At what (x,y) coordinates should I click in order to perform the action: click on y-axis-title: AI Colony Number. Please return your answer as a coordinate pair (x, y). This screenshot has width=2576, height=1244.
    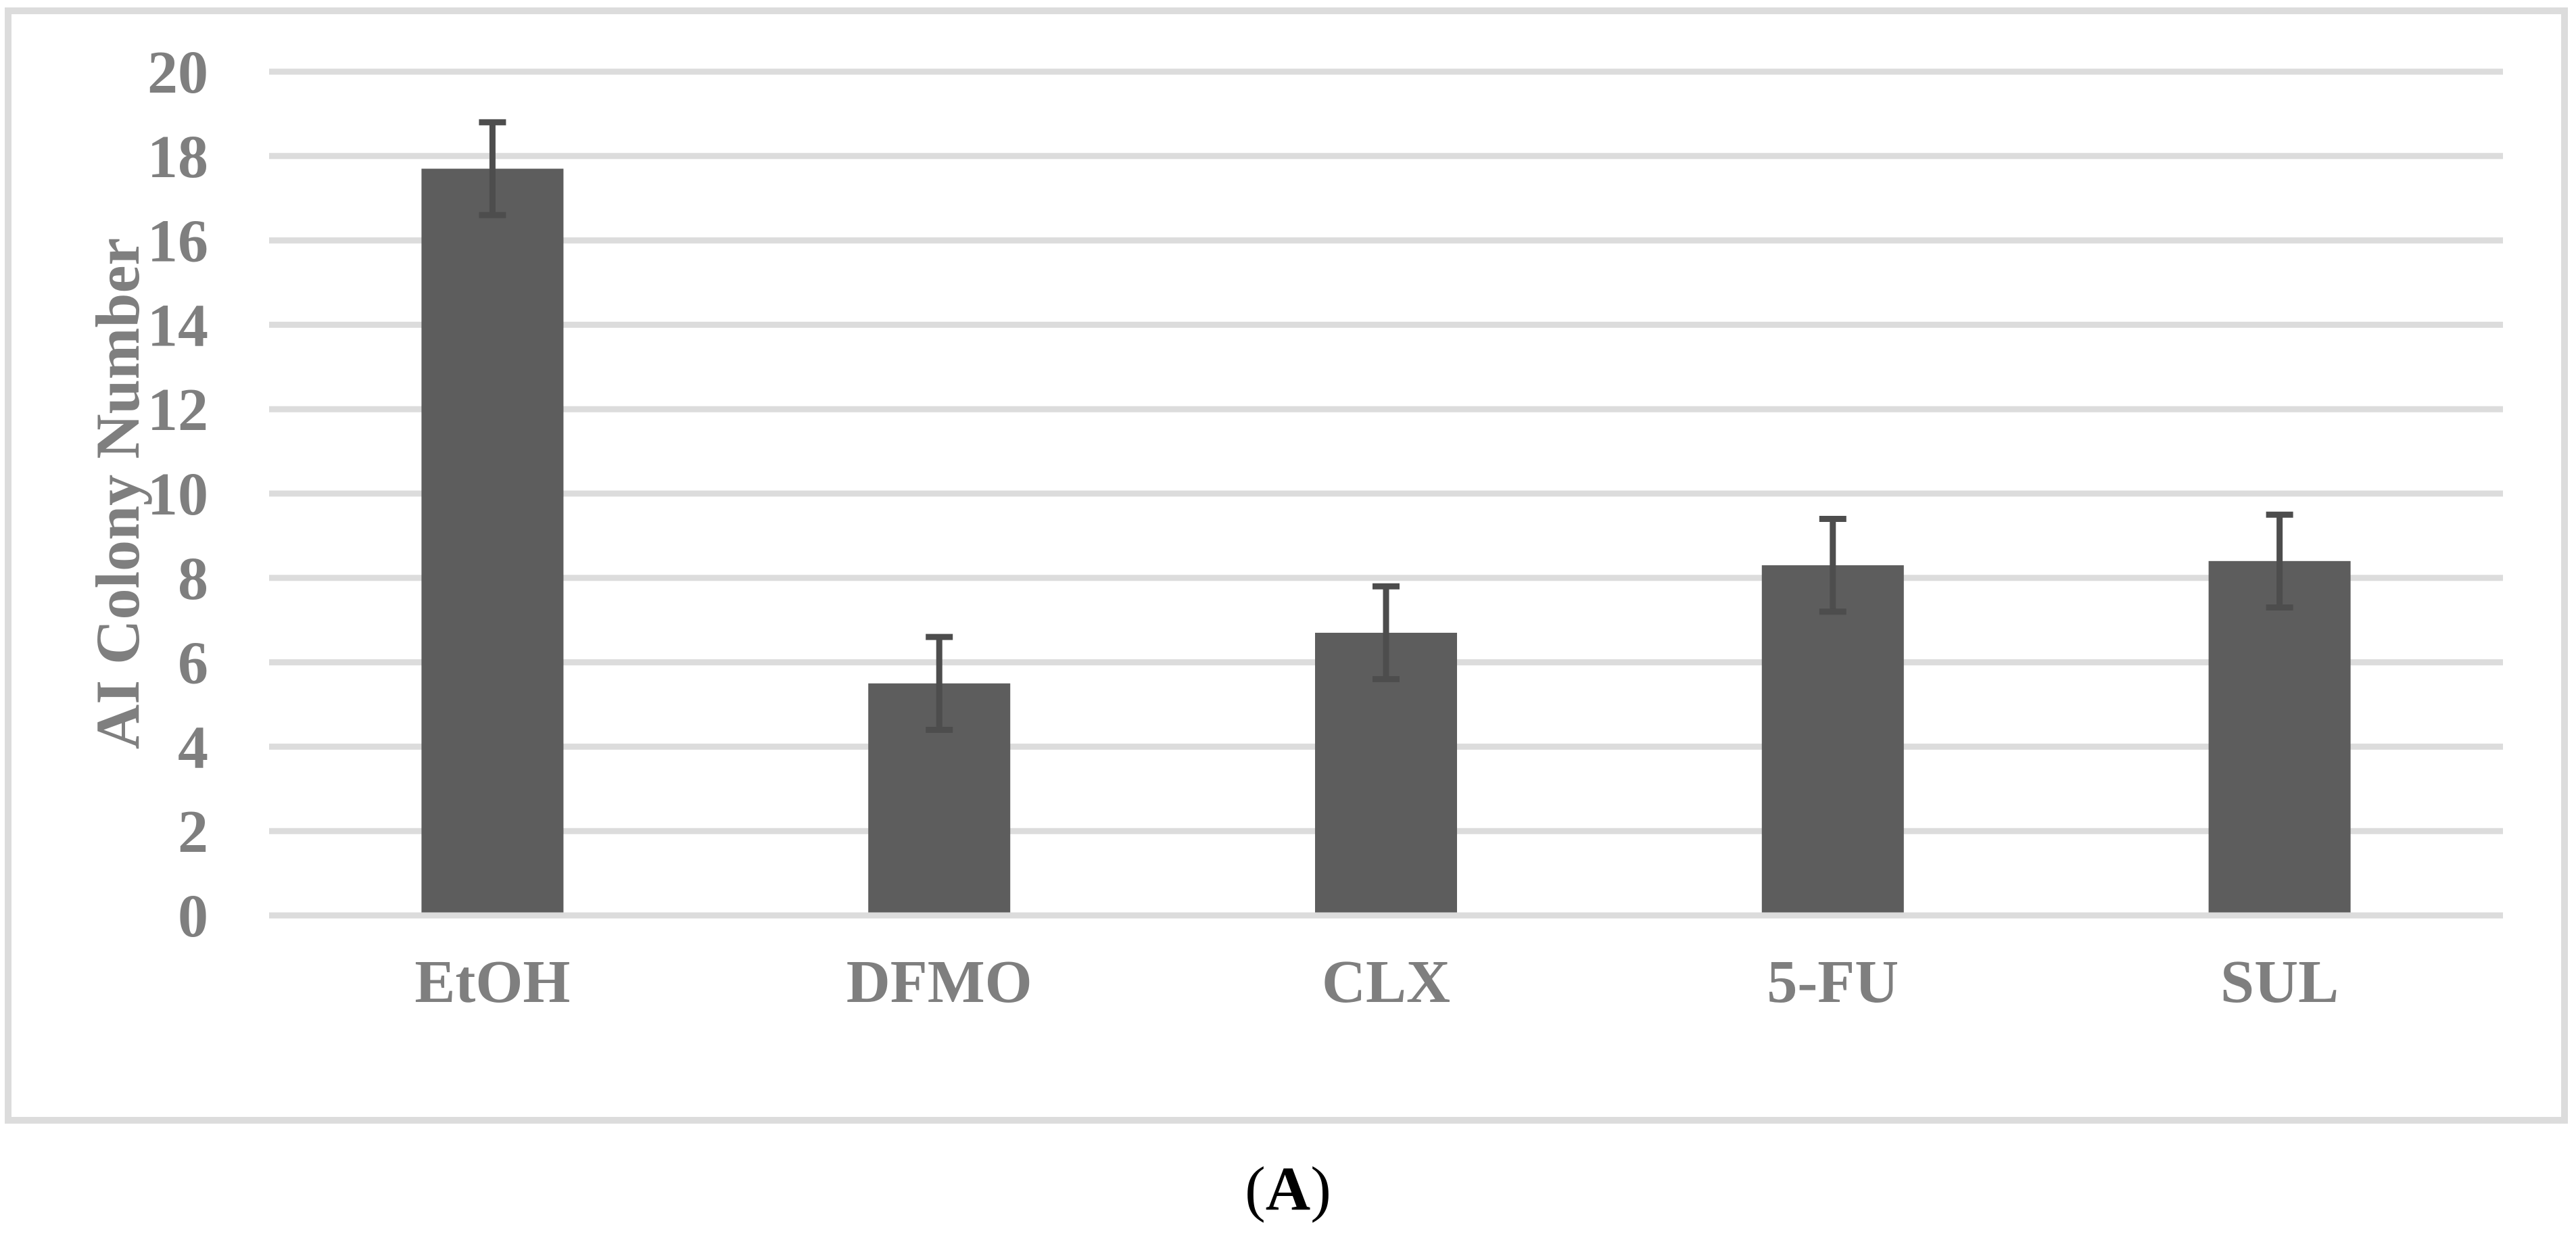
    Looking at the image, I should click on (117, 494).